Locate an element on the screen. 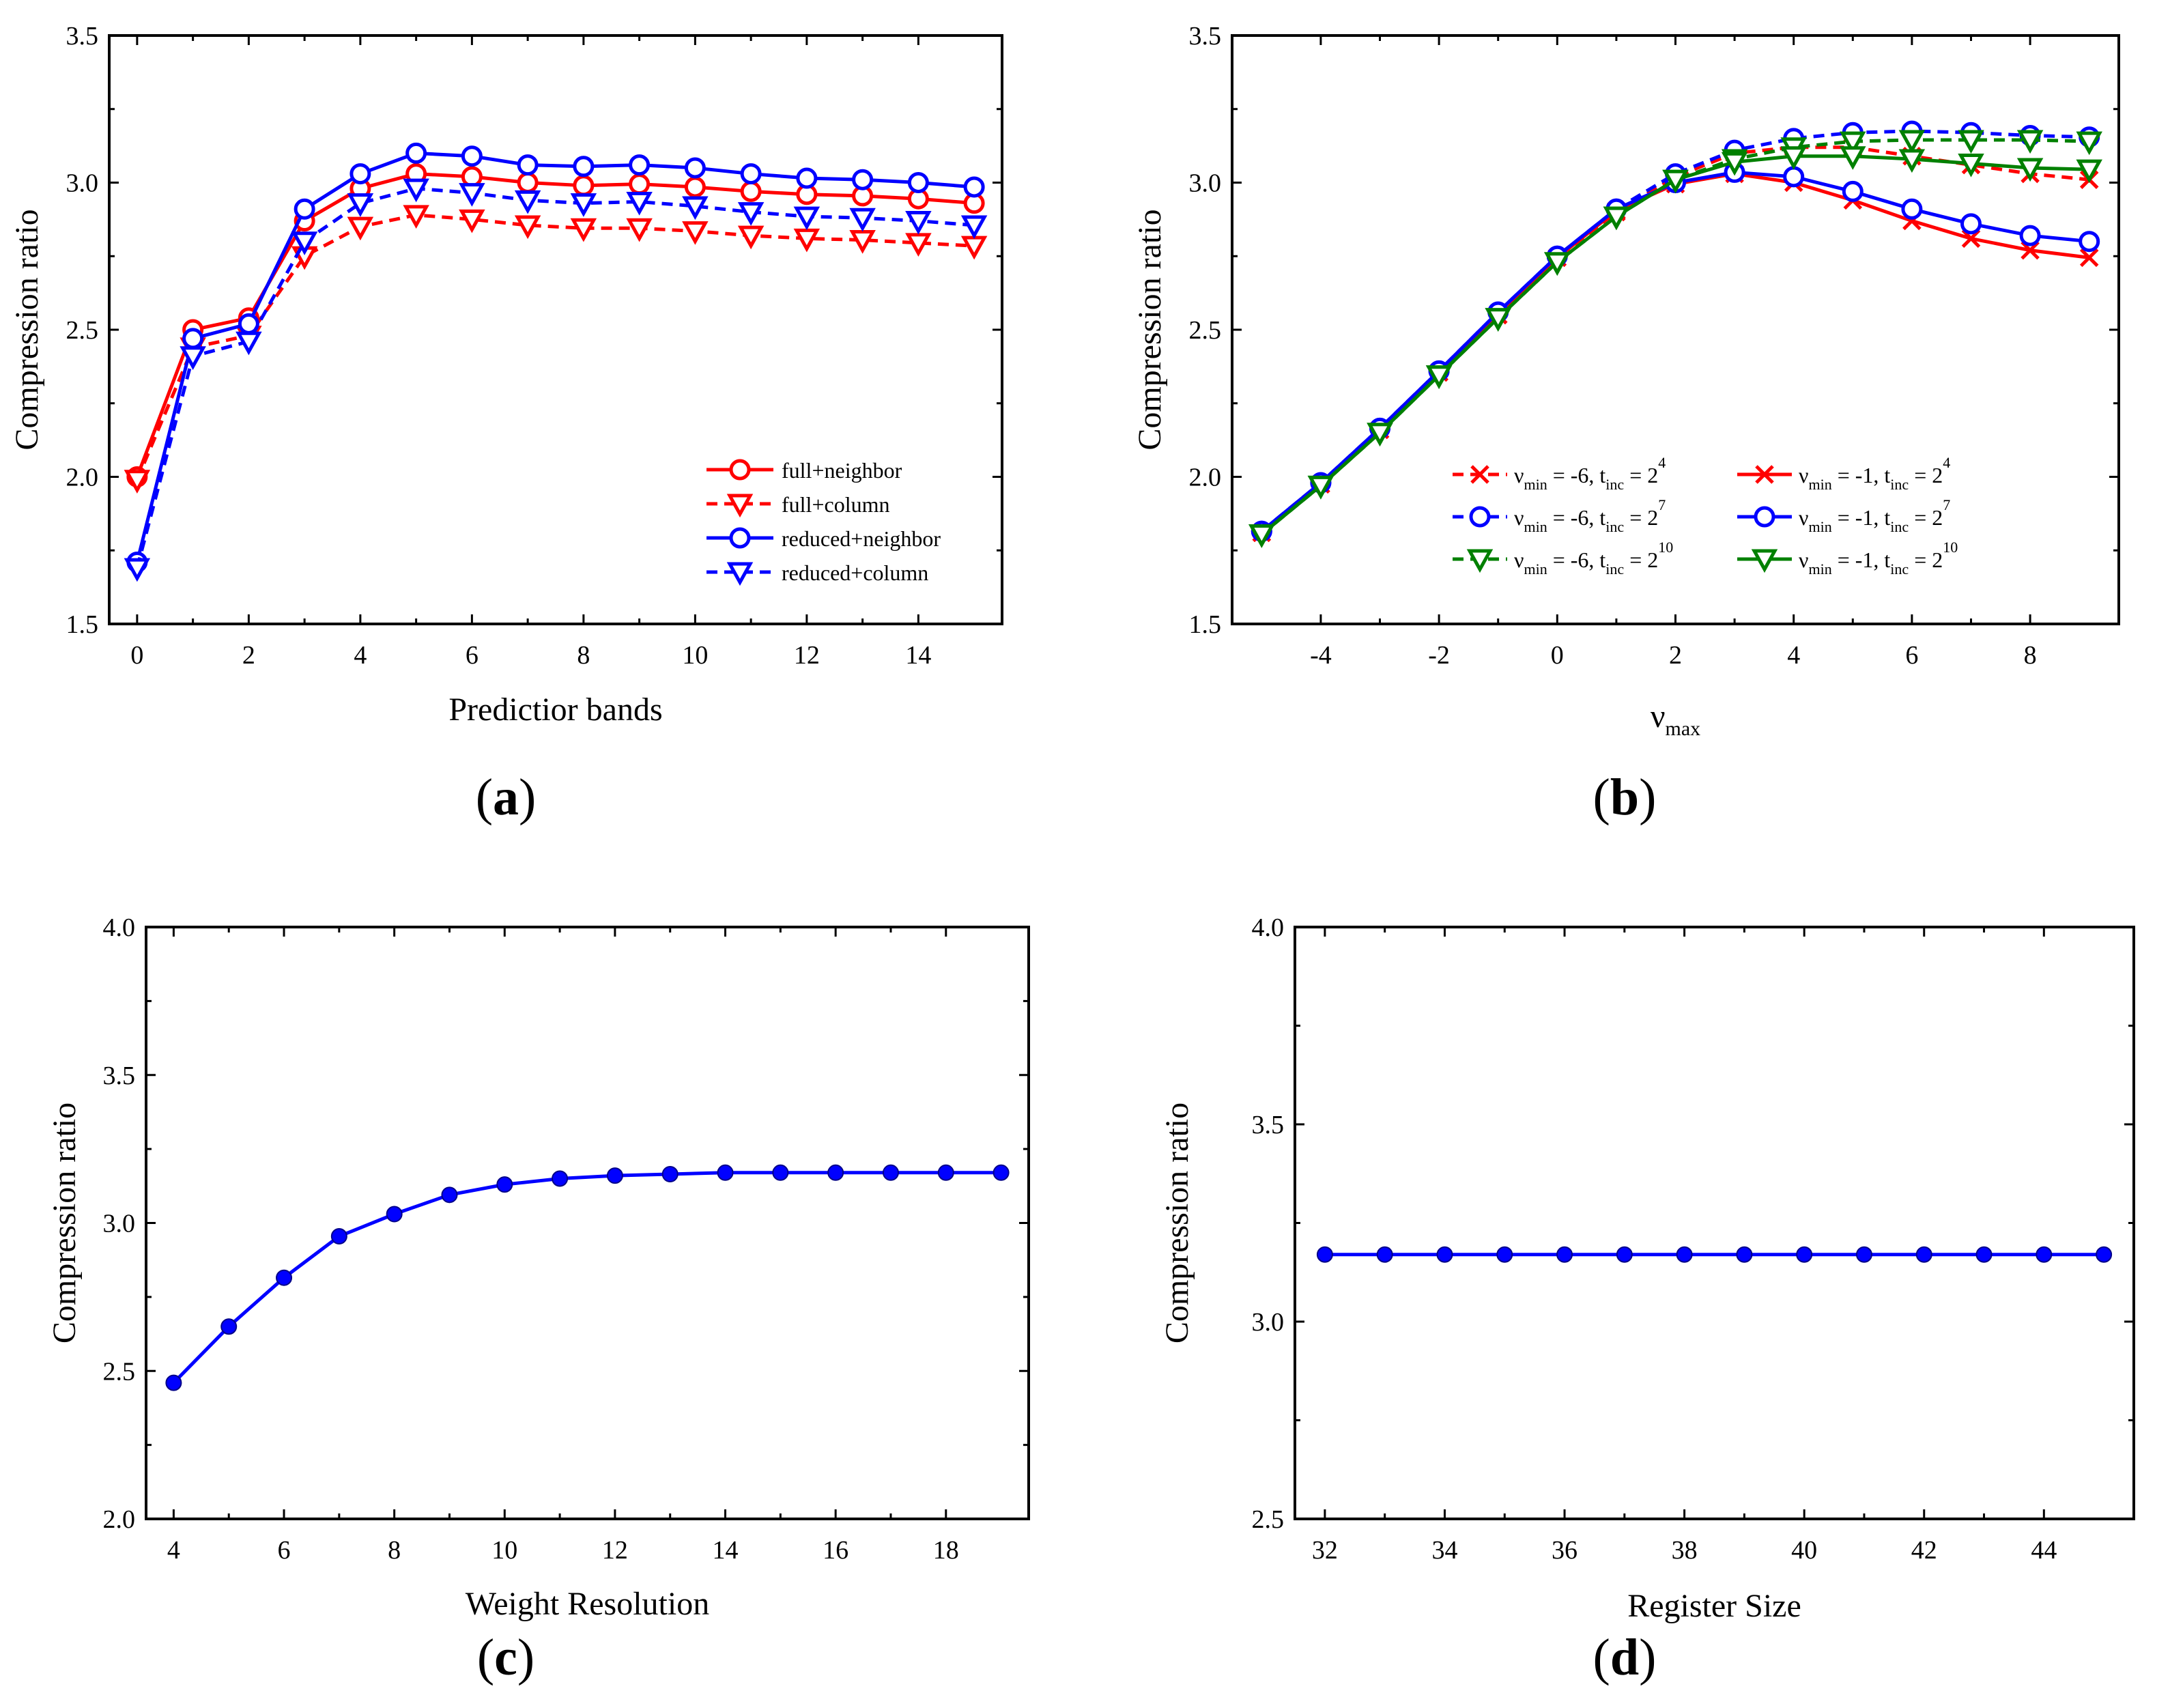  x-tick-label: 44 is located at coordinates (2044, 1550).